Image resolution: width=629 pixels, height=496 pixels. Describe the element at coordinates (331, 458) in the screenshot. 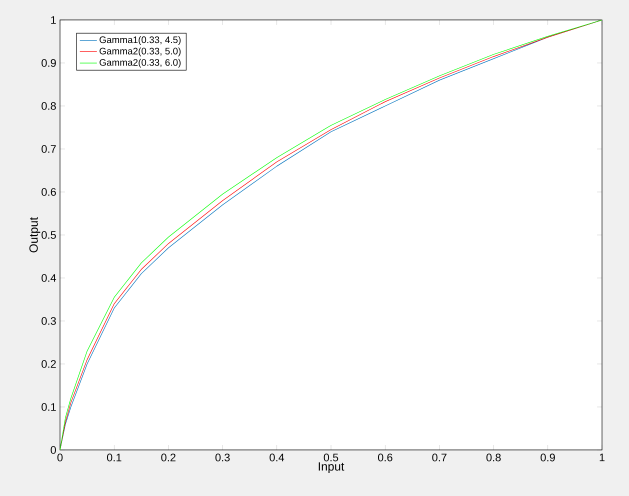

I see `x-tick-label: 0.5` at that location.